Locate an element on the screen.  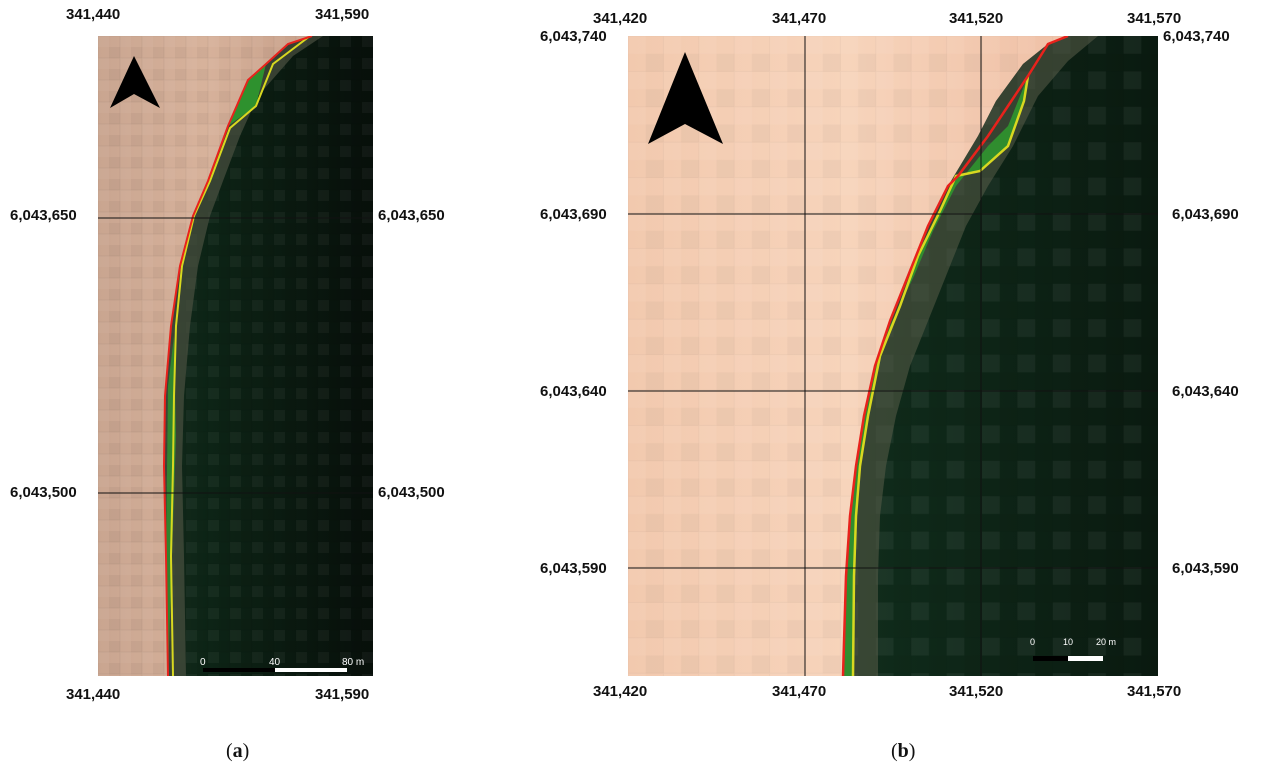
y-label-right: 6,043,590 is located at coordinates (1205, 568).